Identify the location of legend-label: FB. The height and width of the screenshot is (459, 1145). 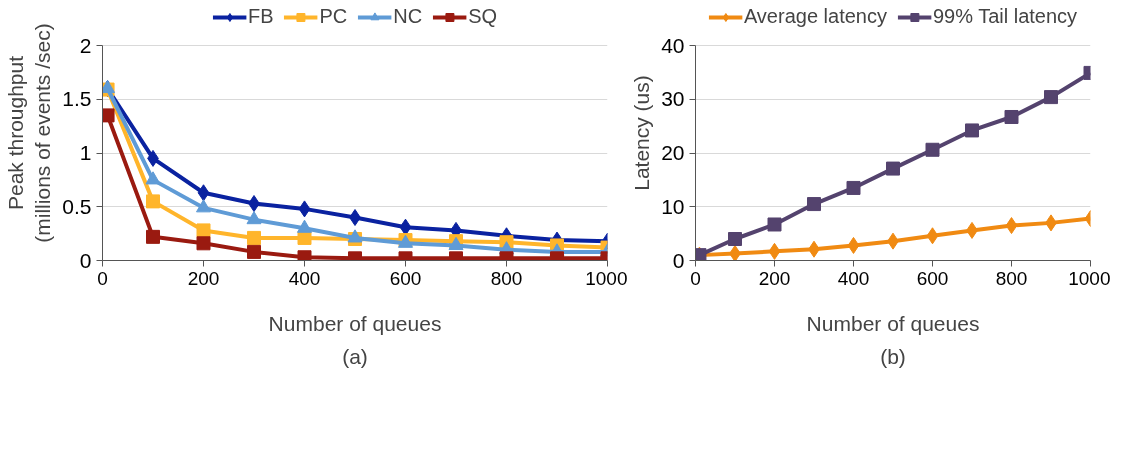
(260, 16).